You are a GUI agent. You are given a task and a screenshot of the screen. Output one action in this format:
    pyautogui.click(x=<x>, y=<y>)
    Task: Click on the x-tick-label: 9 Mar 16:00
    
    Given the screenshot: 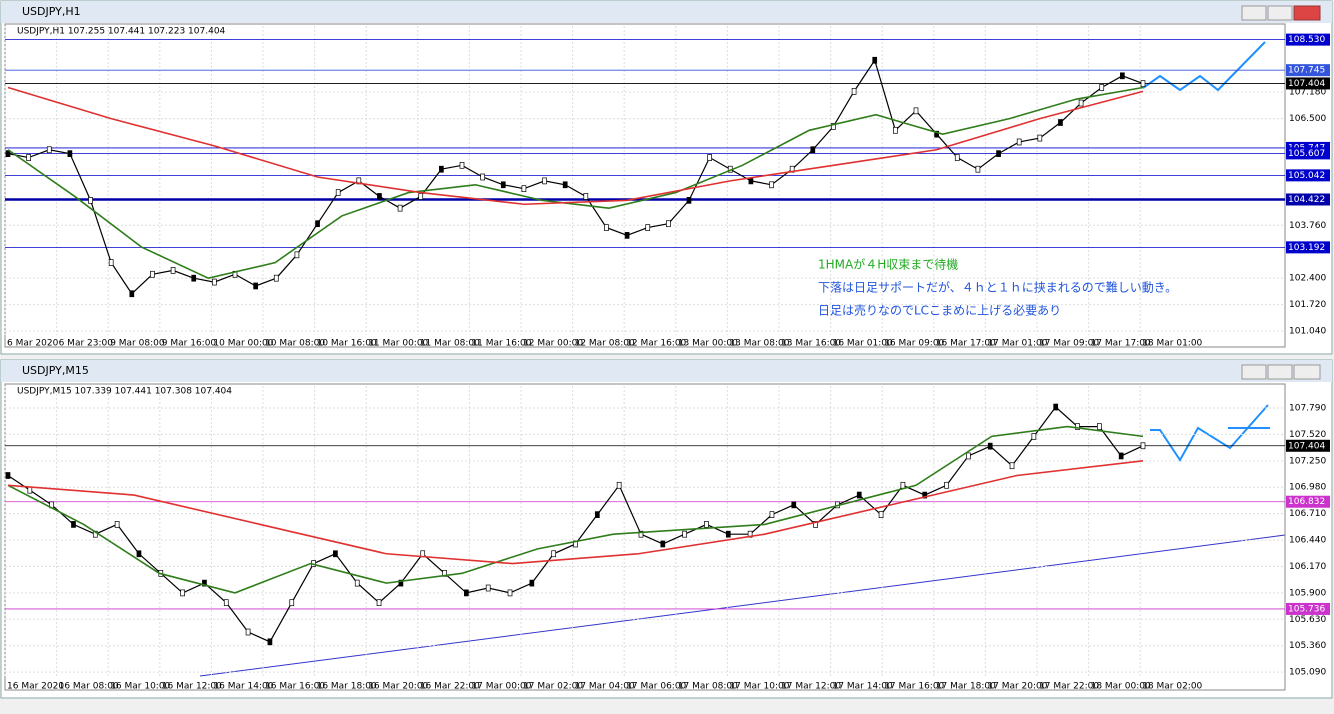 What is the action you would take?
    pyautogui.click(x=189, y=344)
    